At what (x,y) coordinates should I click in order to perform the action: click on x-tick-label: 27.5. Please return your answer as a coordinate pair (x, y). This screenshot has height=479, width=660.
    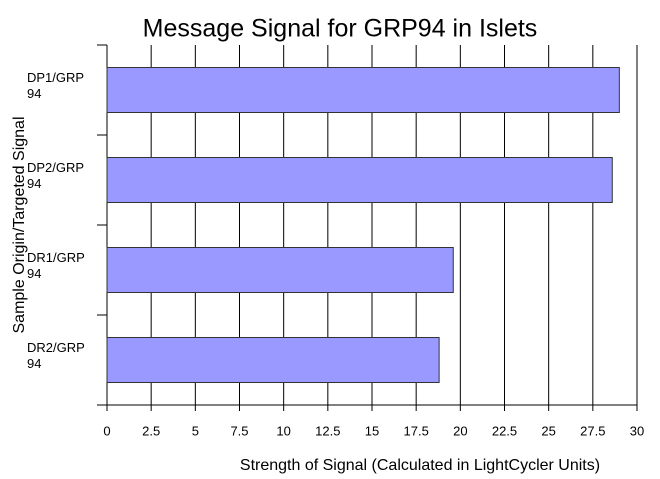
    Looking at the image, I should click on (592, 430).